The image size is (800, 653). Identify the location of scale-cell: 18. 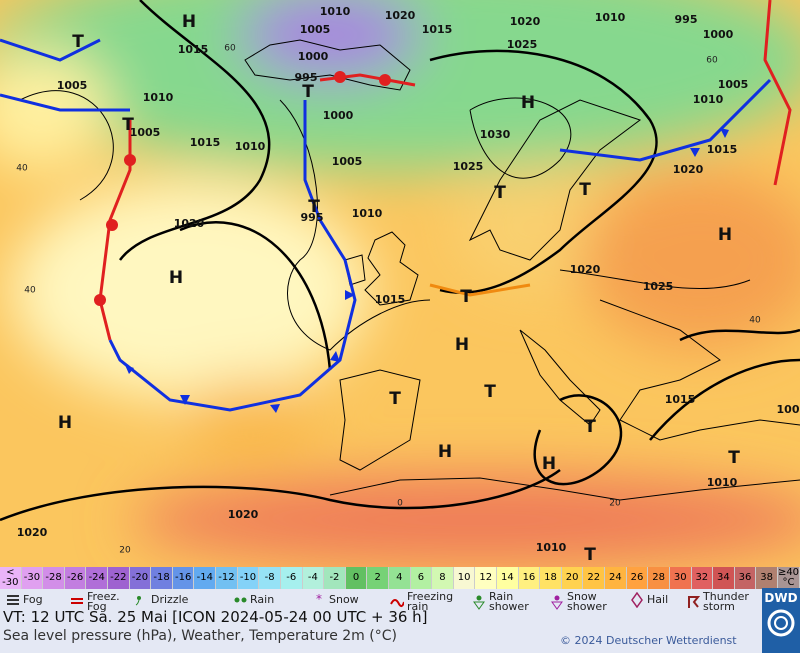
(551, 578).